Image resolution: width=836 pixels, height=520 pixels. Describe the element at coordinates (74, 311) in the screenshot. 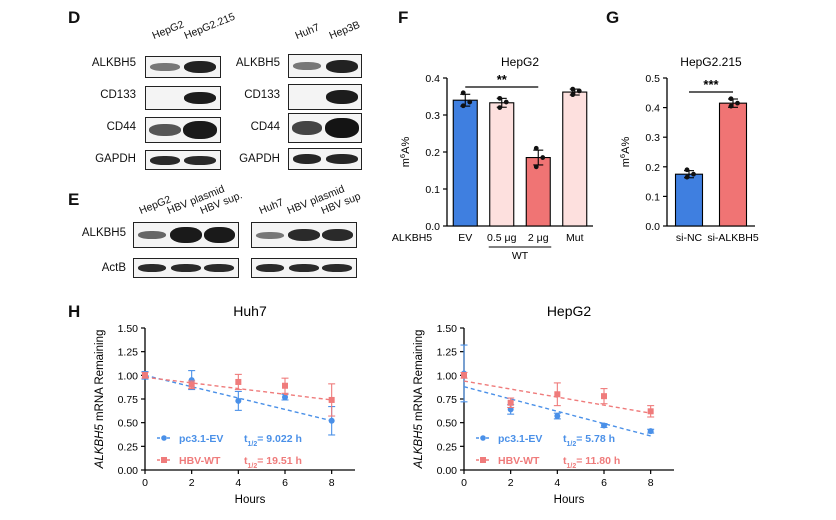

I see `panel-letter-h: H` at that location.